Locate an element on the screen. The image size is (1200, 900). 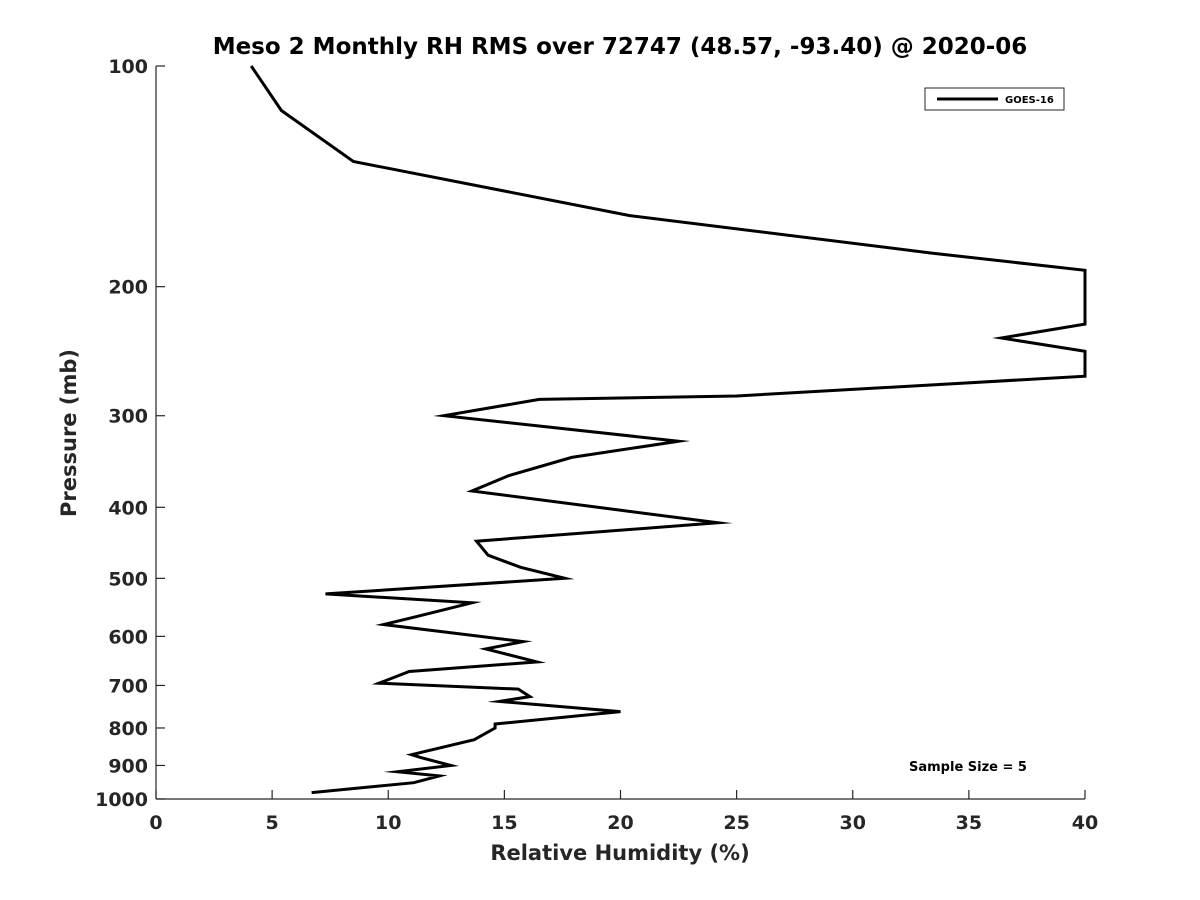
y-tick-label: 700 is located at coordinates (128, 686).